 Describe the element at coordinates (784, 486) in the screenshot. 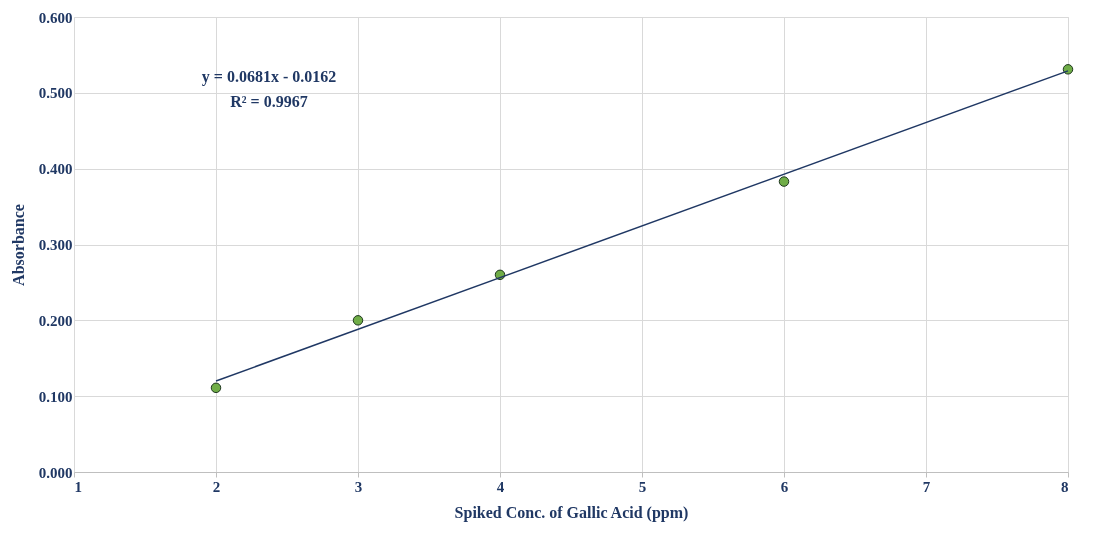

I see `x-tick-label: 6` at that location.